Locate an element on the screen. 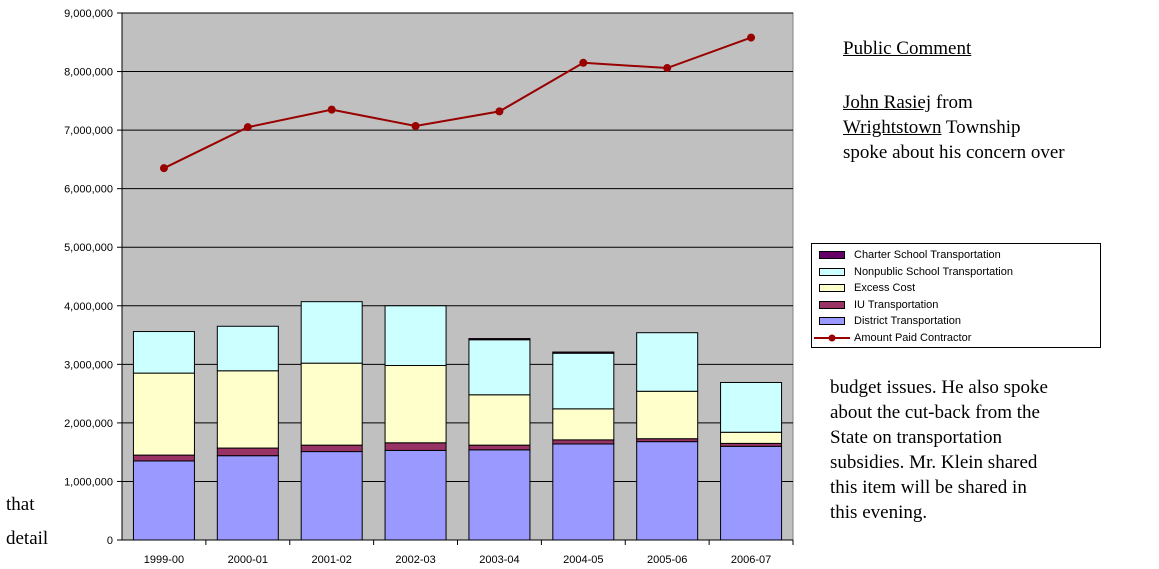 This screenshot has width=1159, height=569. para2-line5: this item will be shared in is located at coordinates (928, 487).